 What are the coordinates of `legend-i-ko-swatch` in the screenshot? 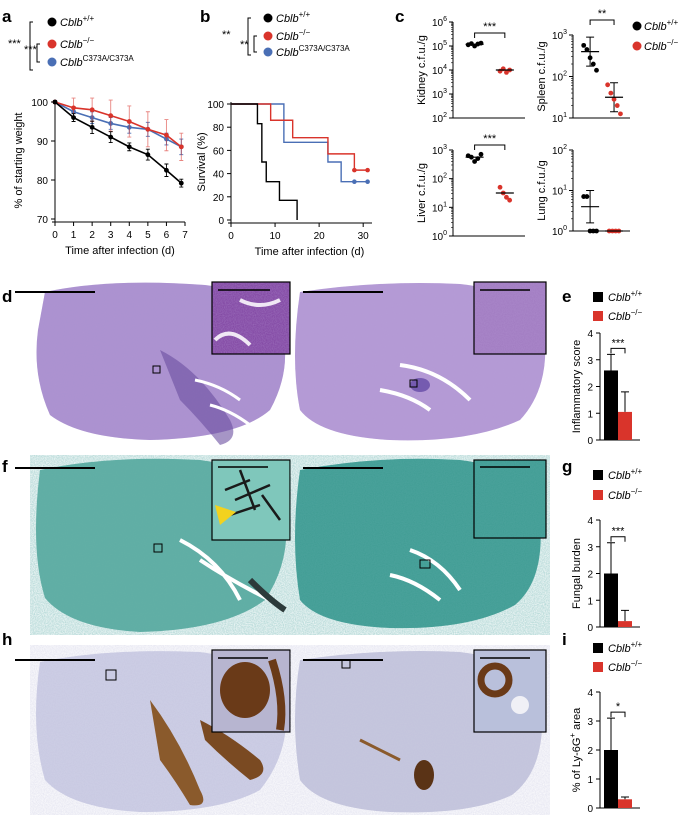 It's located at (598, 667).